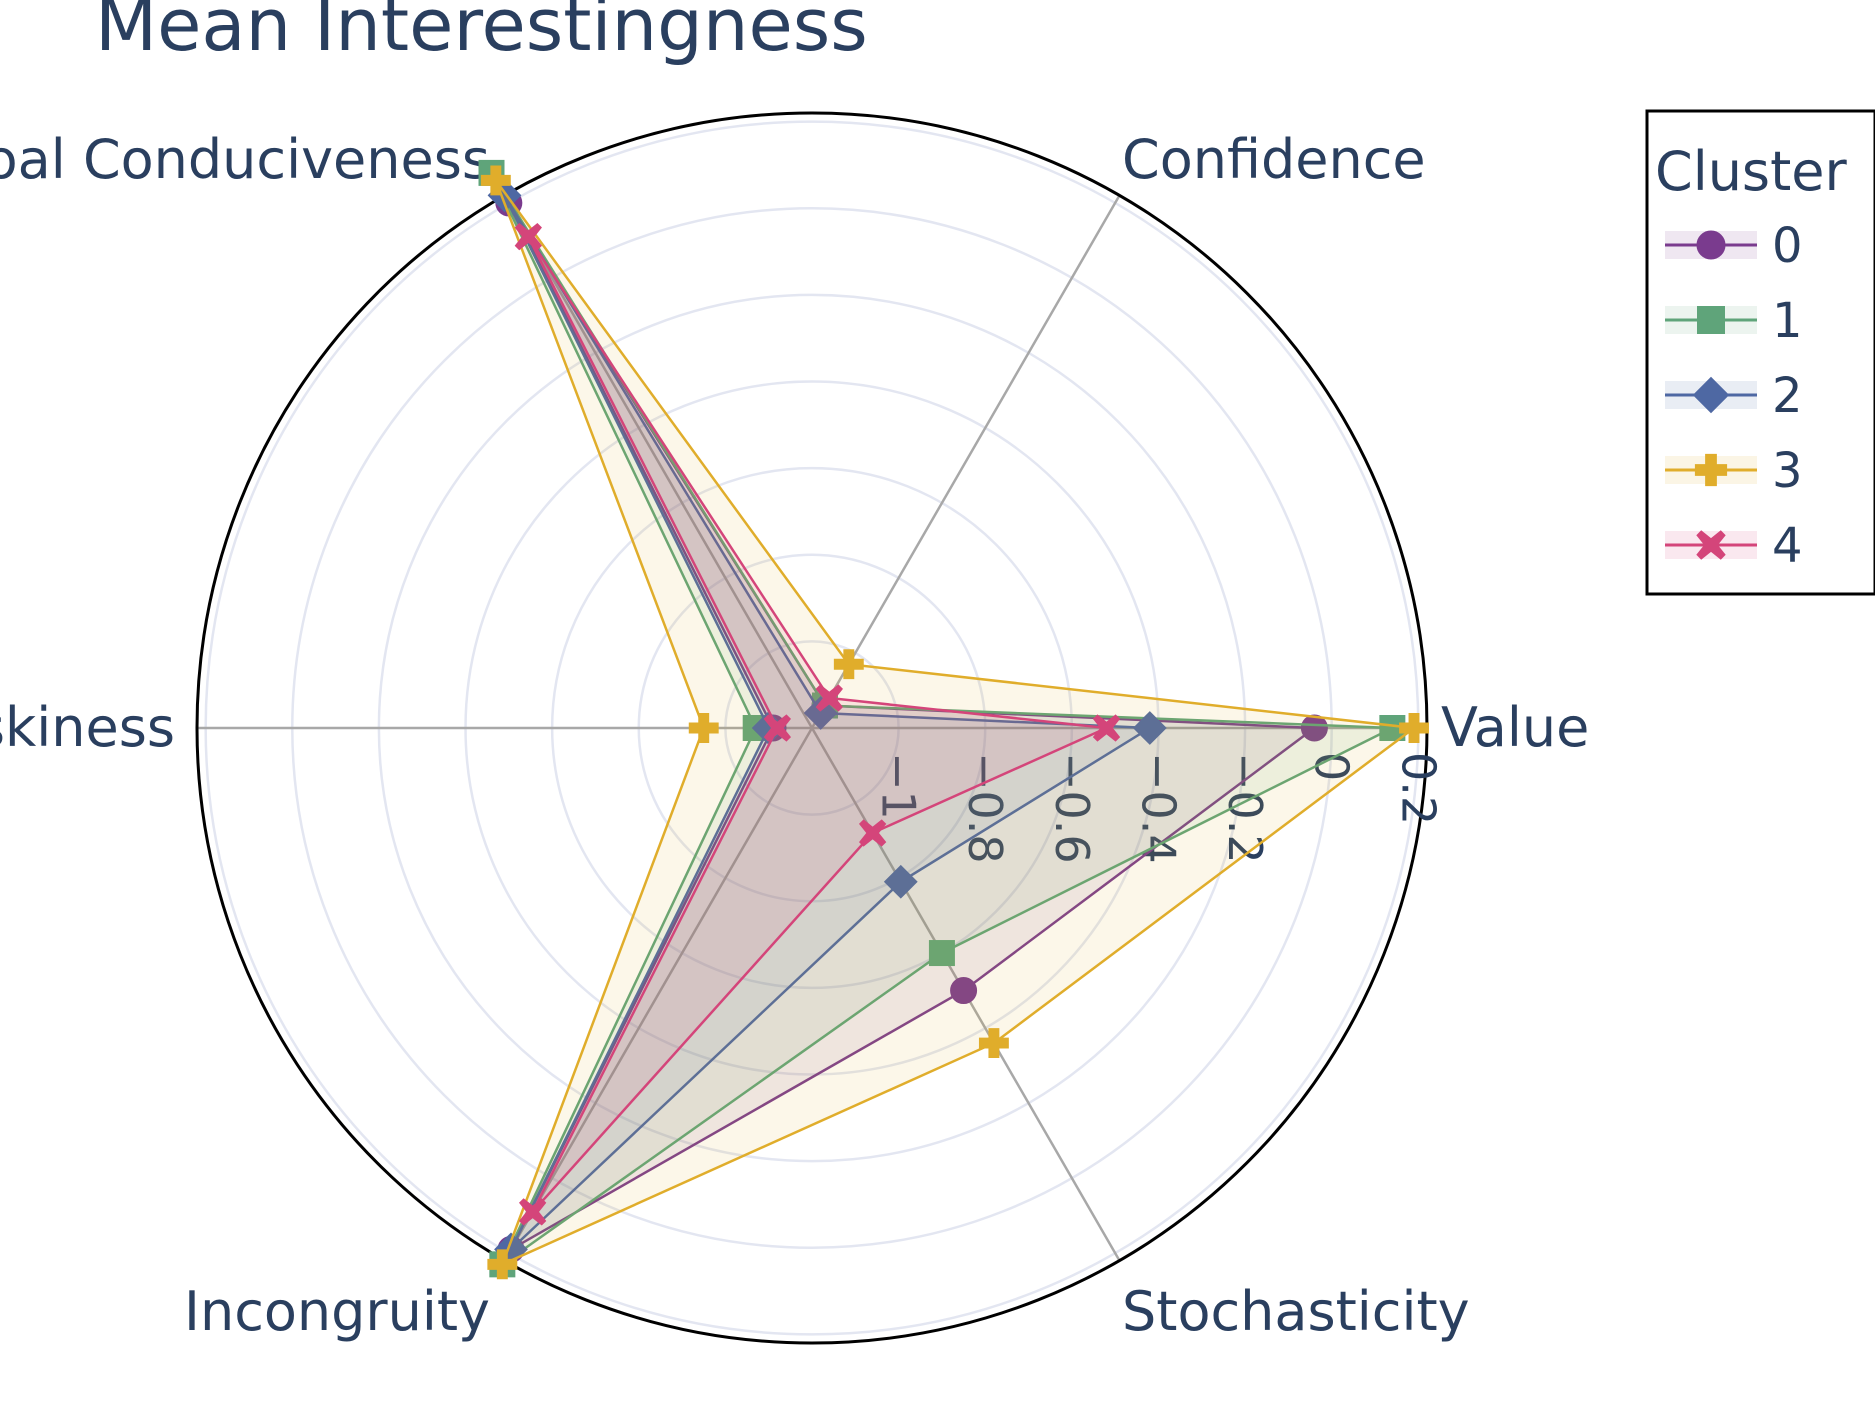 This screenshot has width=1875, height=1407. I want to click on legend-label: 4, so click(1787, 546).